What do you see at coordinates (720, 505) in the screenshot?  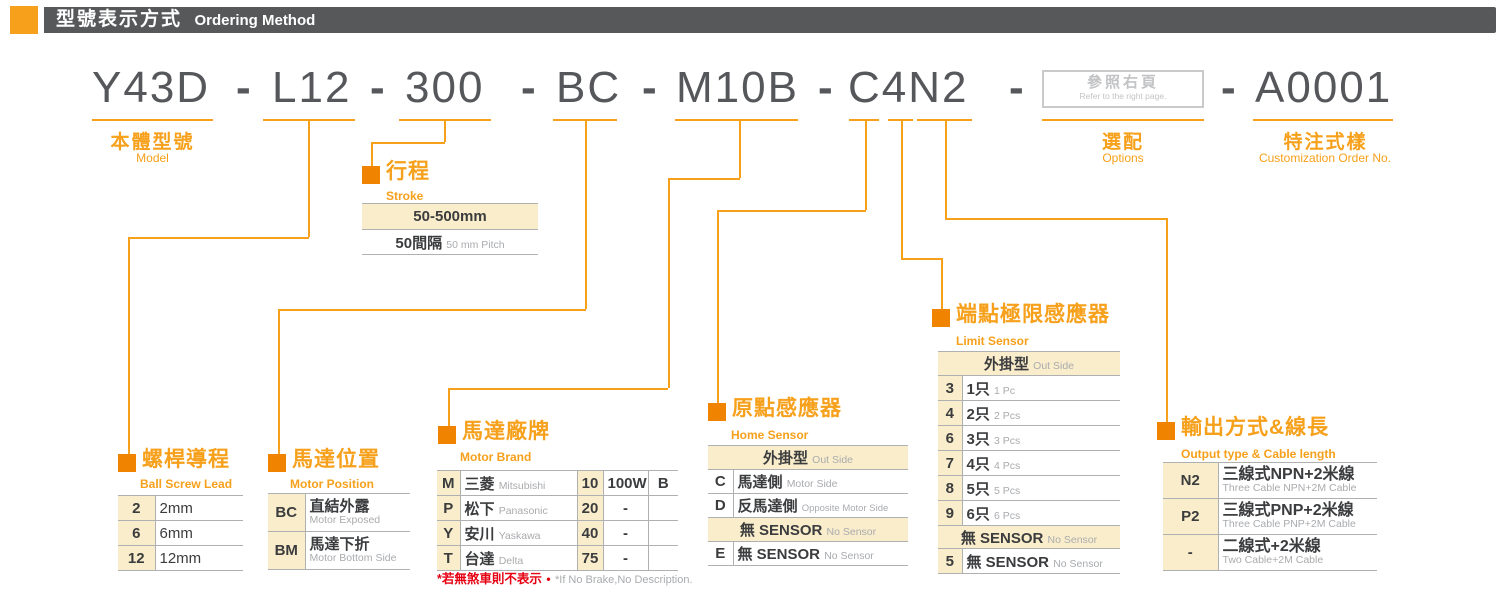 I see `row-code: D` at bounding box center [720, 505].